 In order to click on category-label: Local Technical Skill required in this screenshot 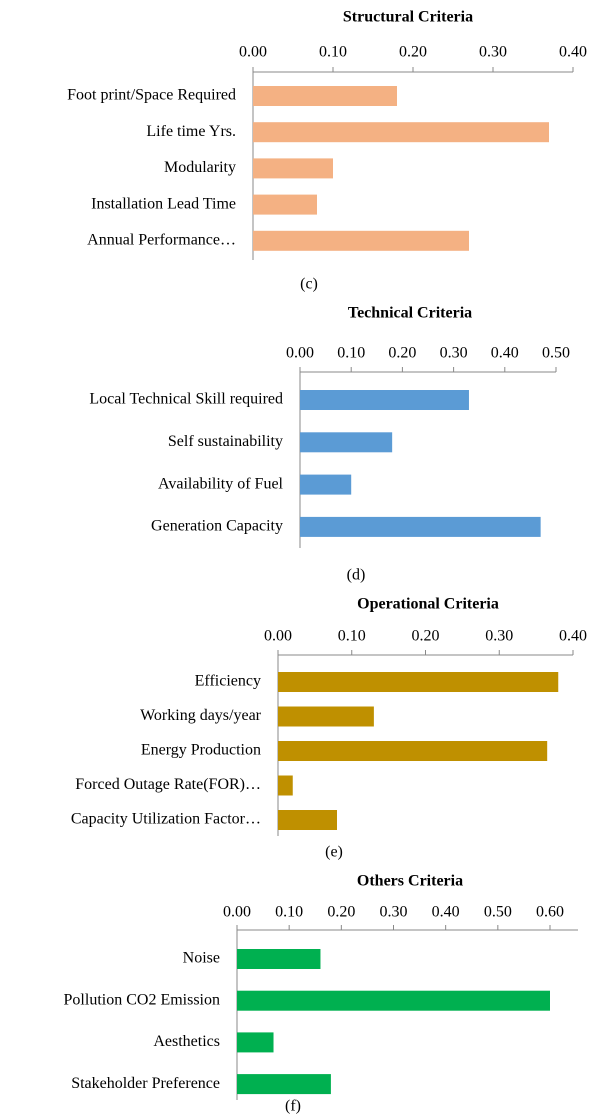, I will do `click(186, 399)`.